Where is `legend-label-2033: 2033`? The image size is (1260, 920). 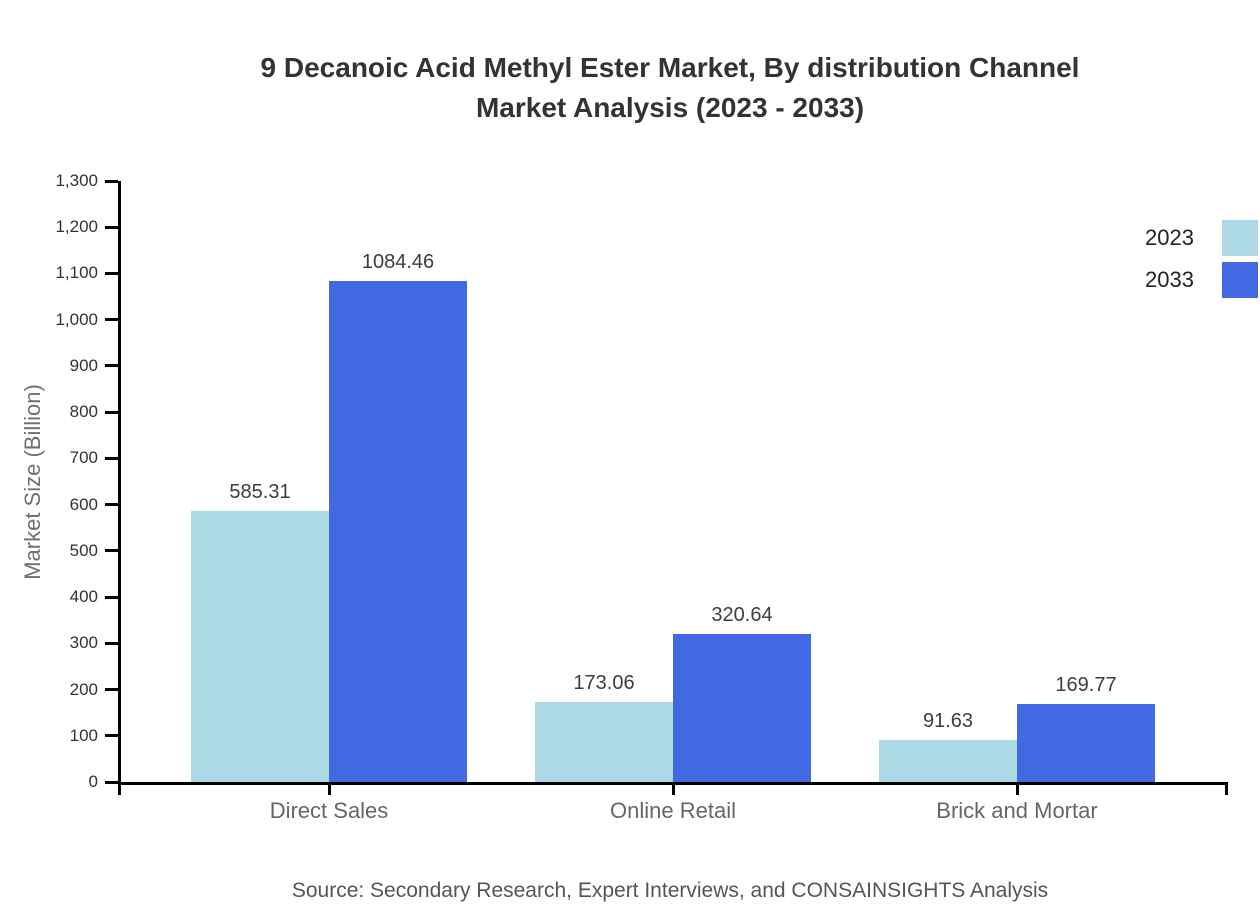 legend-label-2033: 2033 is located at coordinates (1169, 279).